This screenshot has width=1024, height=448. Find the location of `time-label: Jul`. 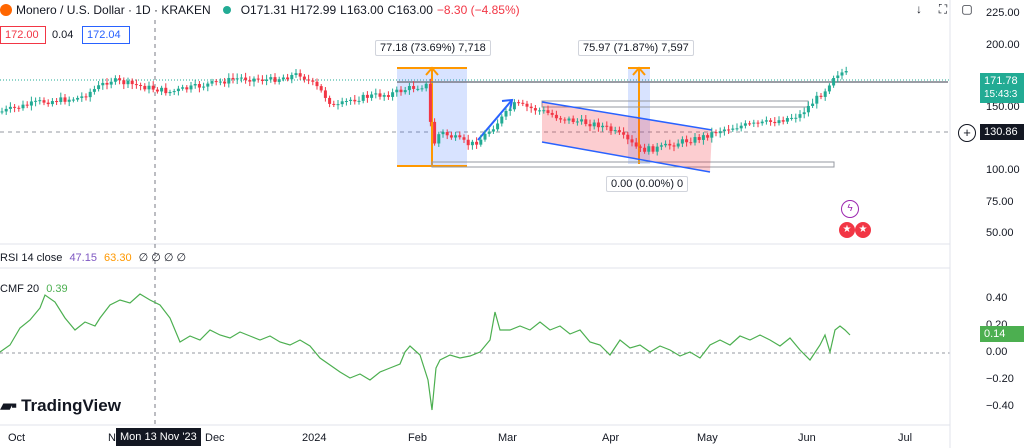

time-label: Jul is located at coordinates (905, 438).